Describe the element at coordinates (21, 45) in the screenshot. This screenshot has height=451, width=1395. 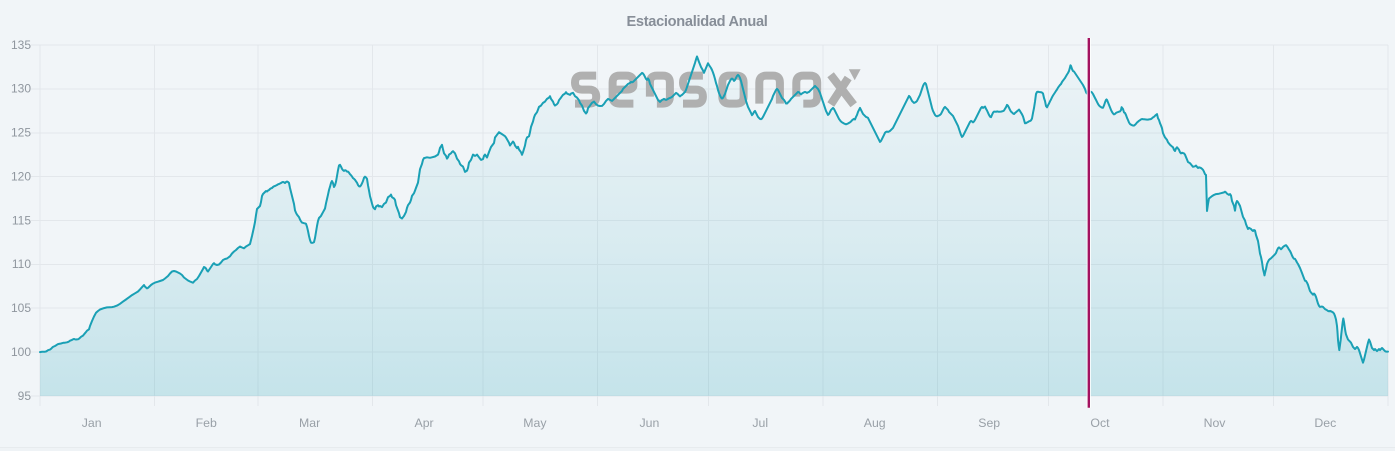
I see `svg-text: 135` at that location.